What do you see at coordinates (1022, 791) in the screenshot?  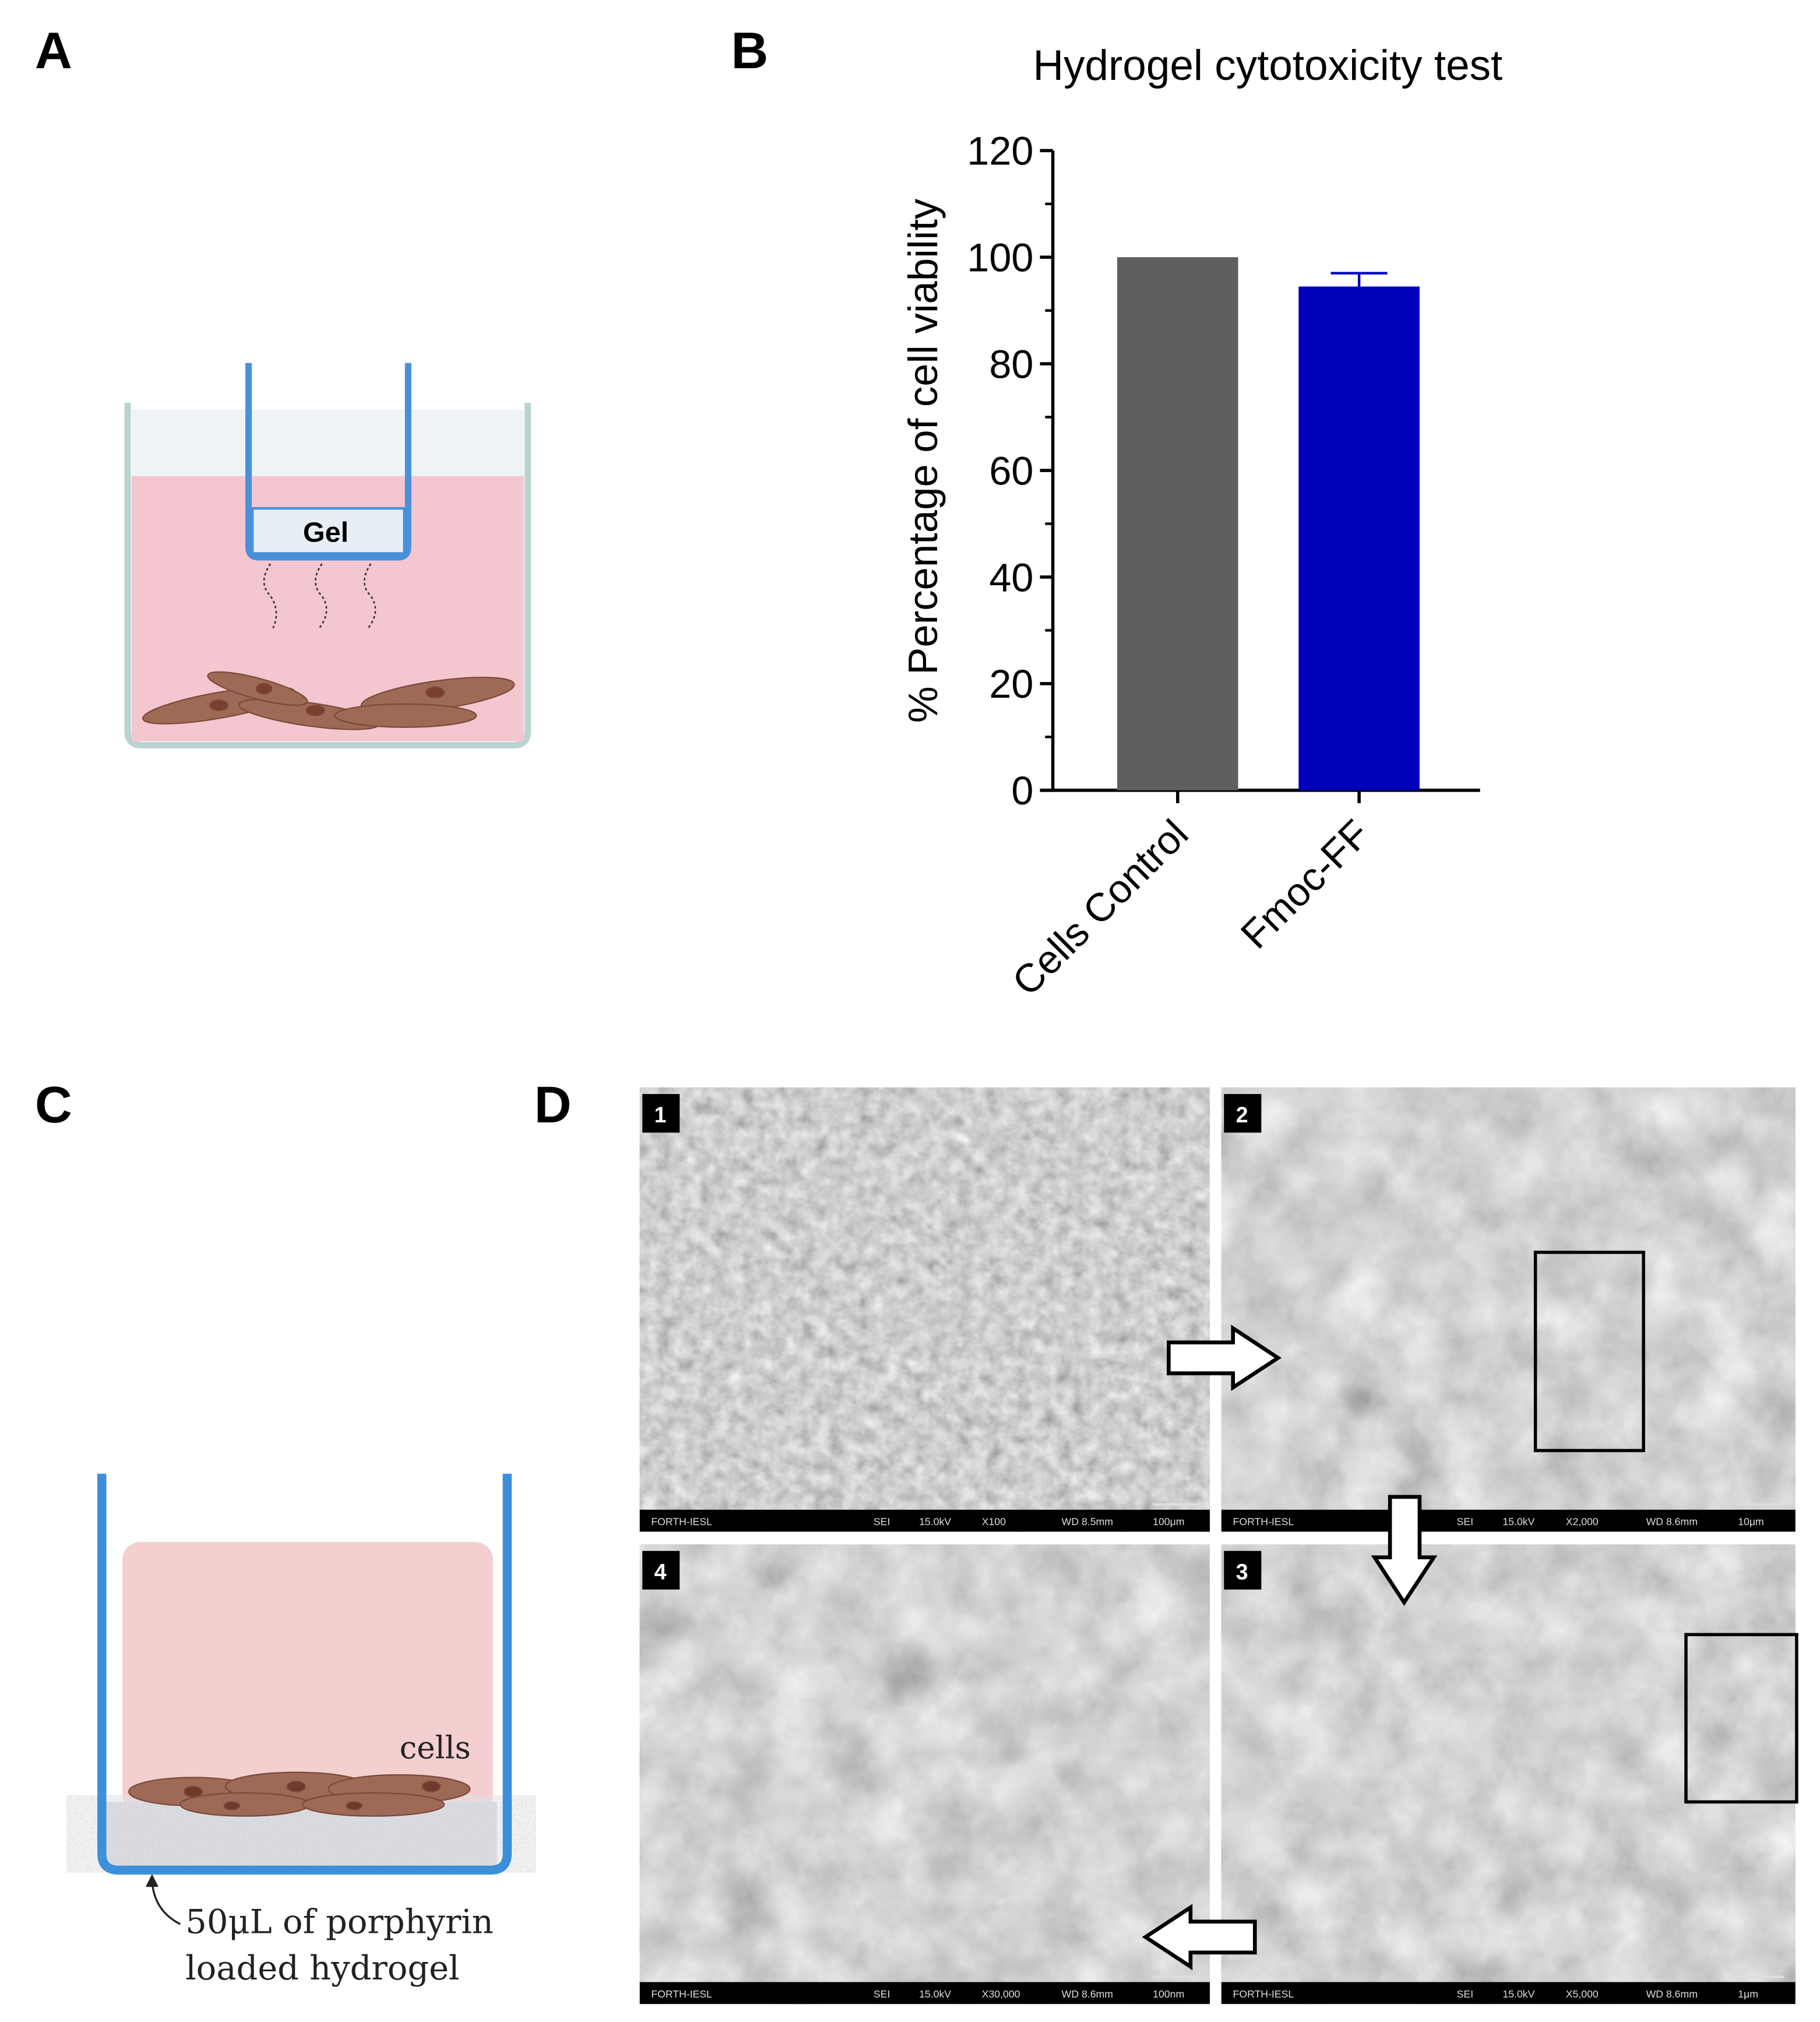 I see `y-tick-label: 0` at bounding box center [1022, 791].